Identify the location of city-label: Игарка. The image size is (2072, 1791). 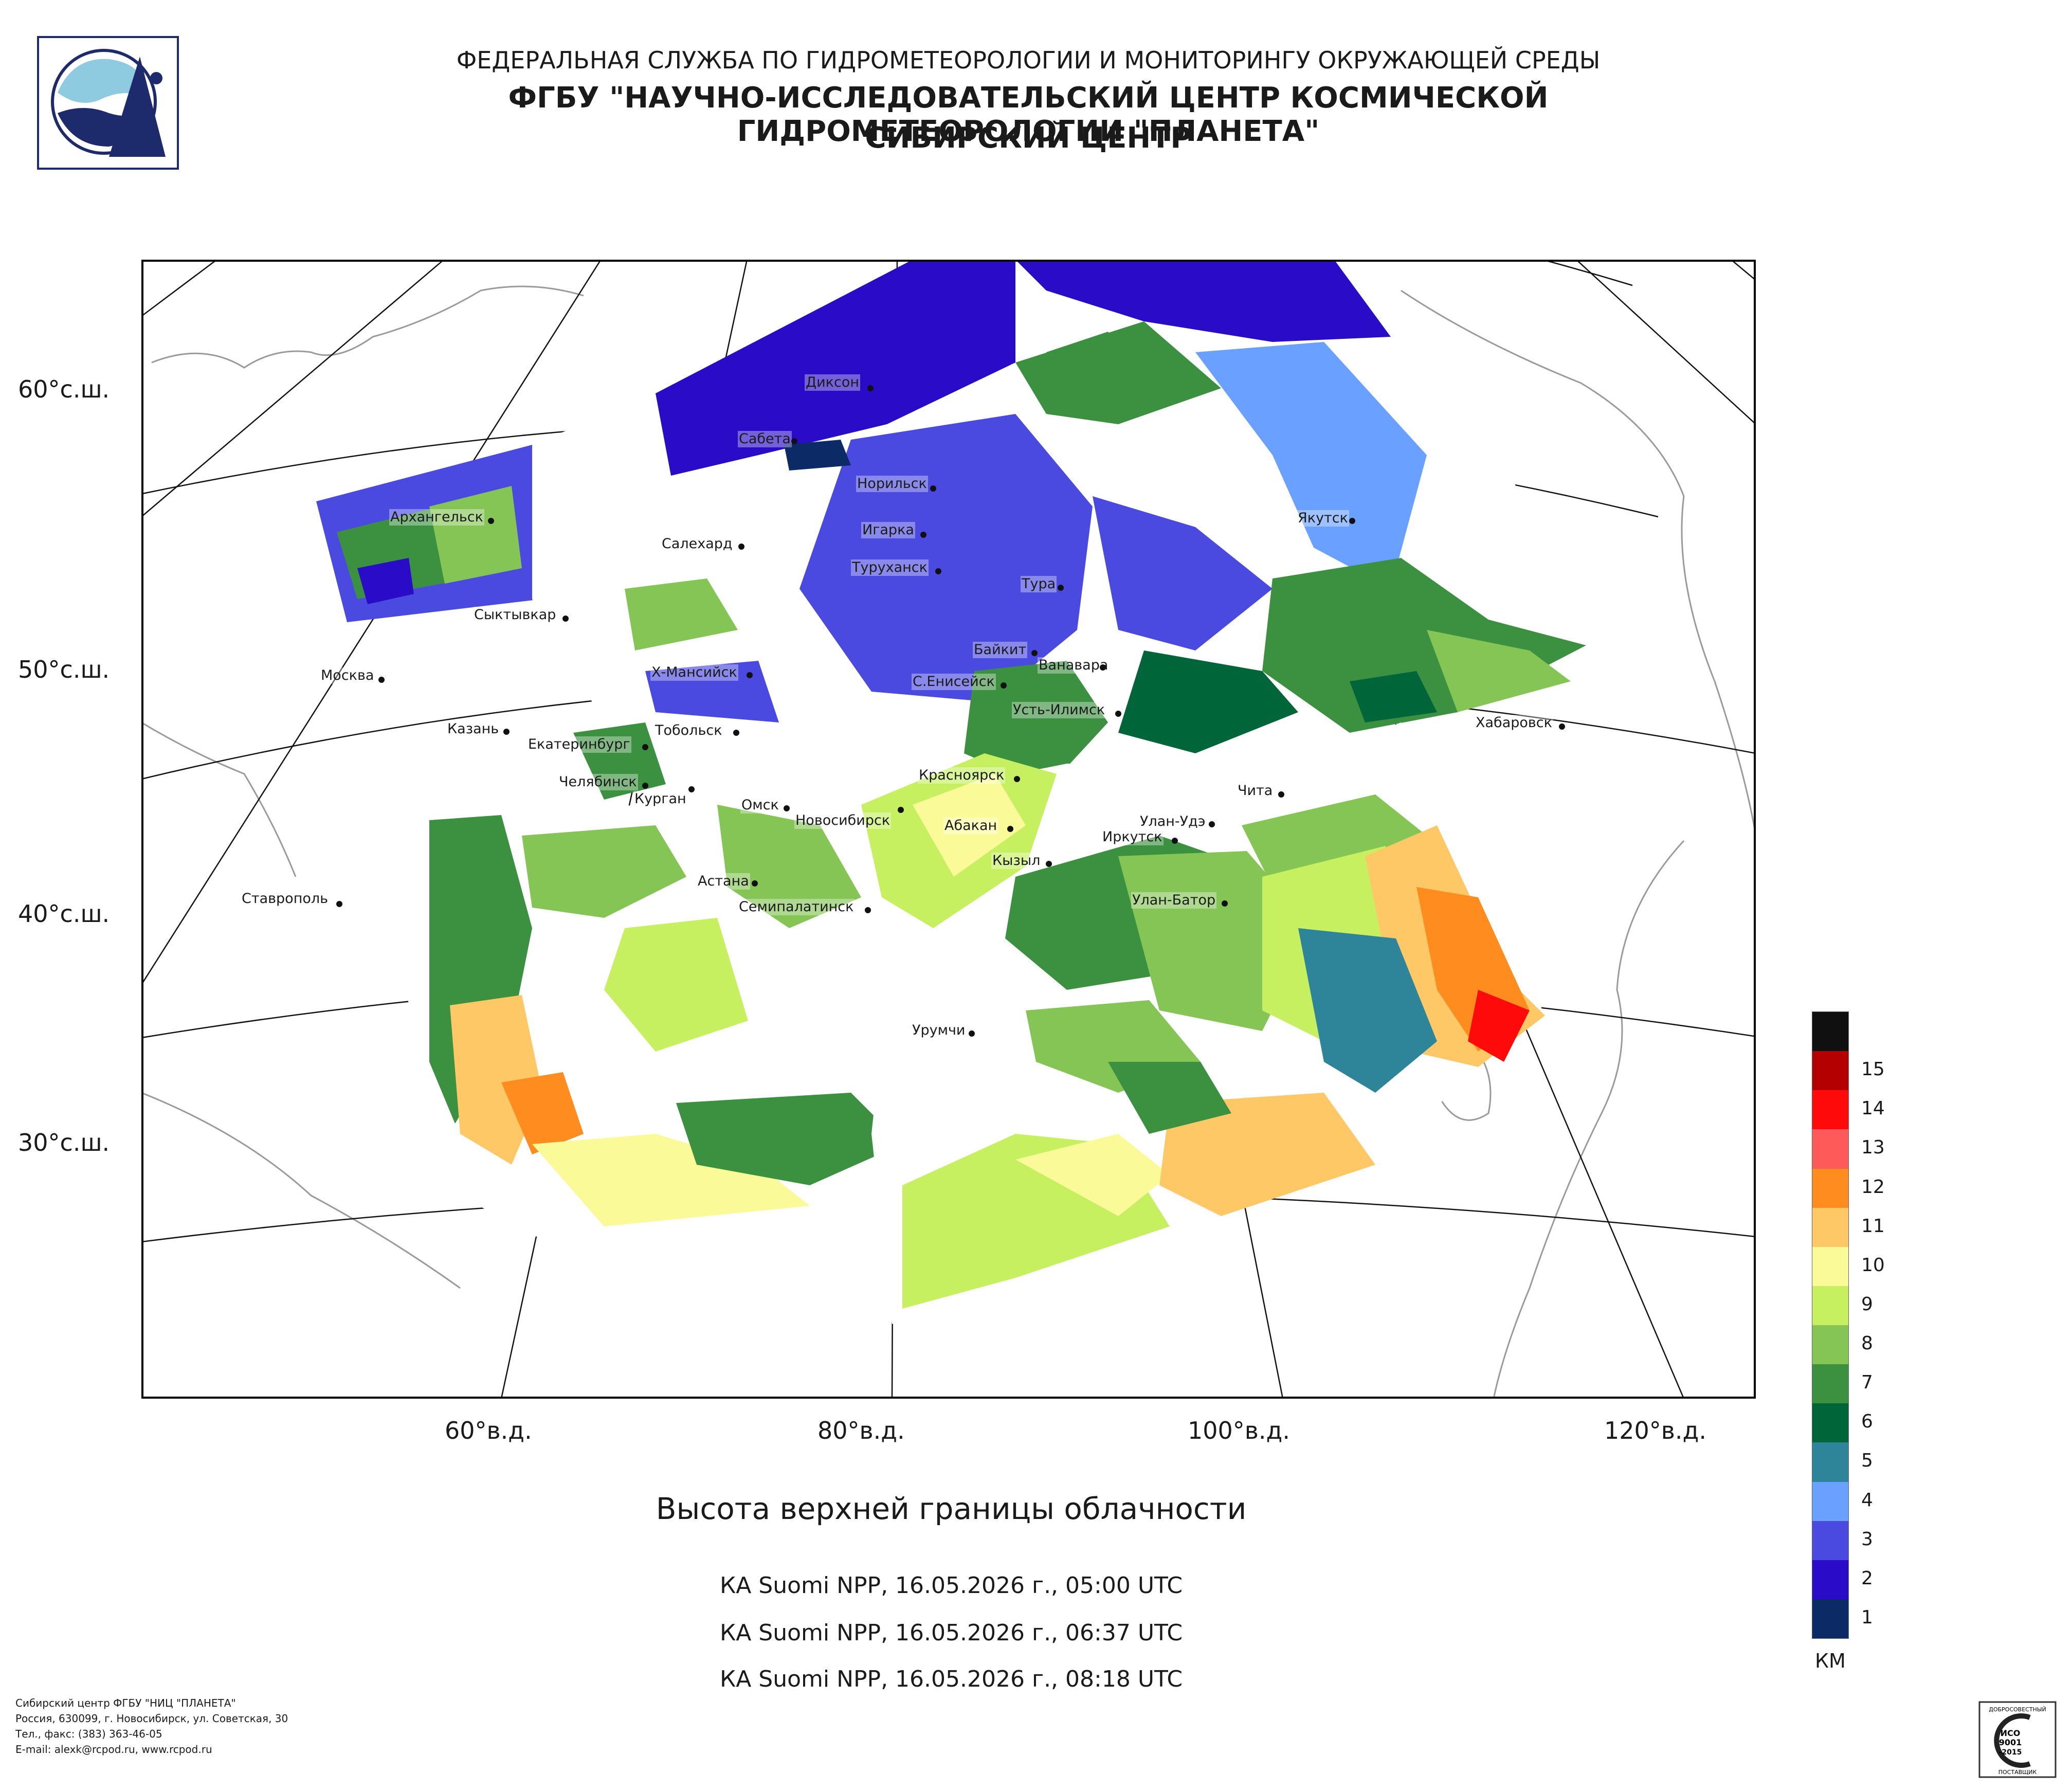
(888, 530).